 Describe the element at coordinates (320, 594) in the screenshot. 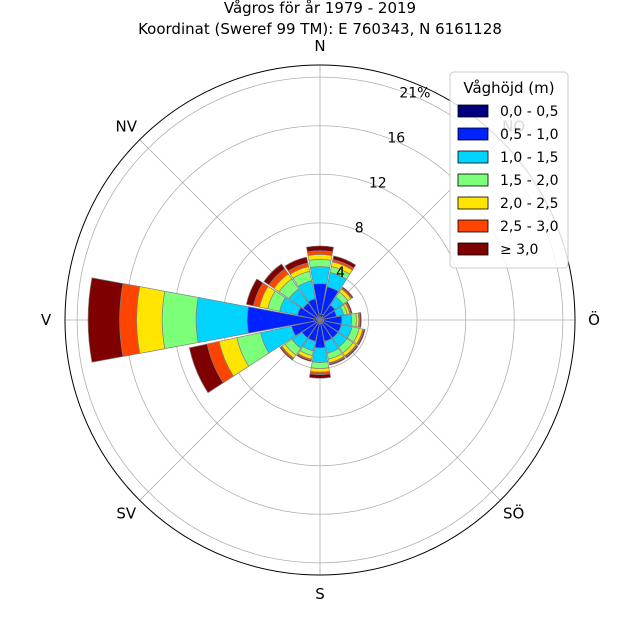

I see `direction-label: S` at that location.